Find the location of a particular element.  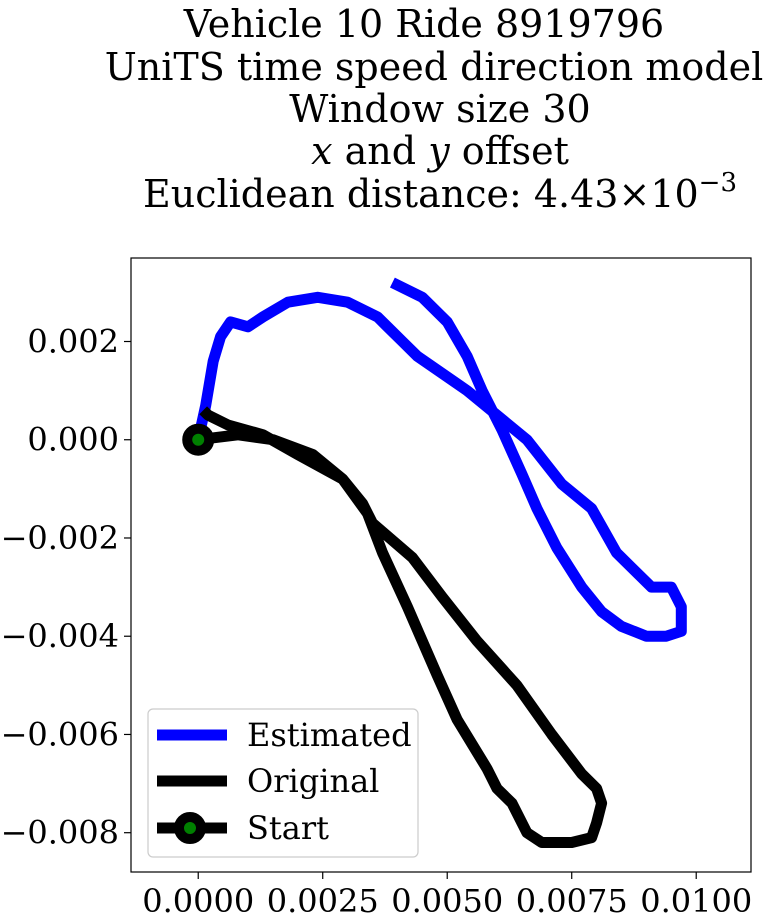

x-tick-label: 0.0050 is located at coordinates (447, 901).